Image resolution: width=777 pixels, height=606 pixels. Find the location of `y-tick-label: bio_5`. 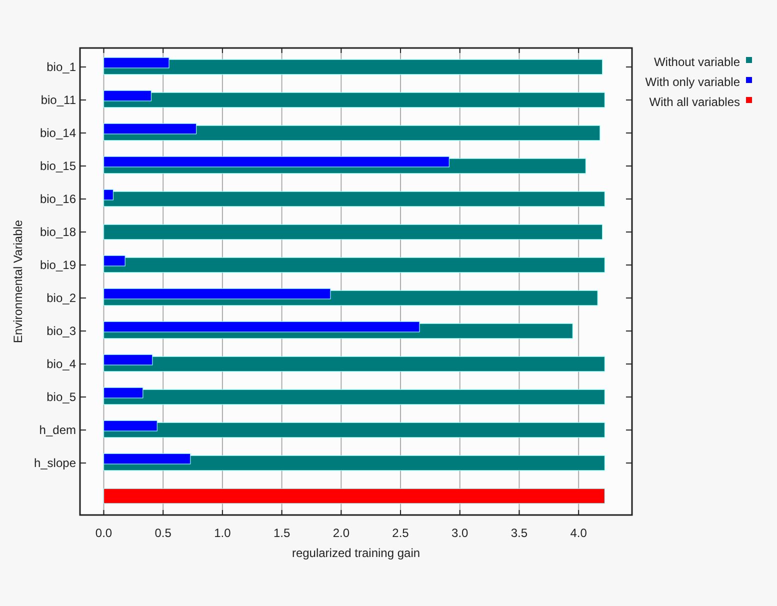

y-tick-label: bio_5 is located at coordinates (61, 397).